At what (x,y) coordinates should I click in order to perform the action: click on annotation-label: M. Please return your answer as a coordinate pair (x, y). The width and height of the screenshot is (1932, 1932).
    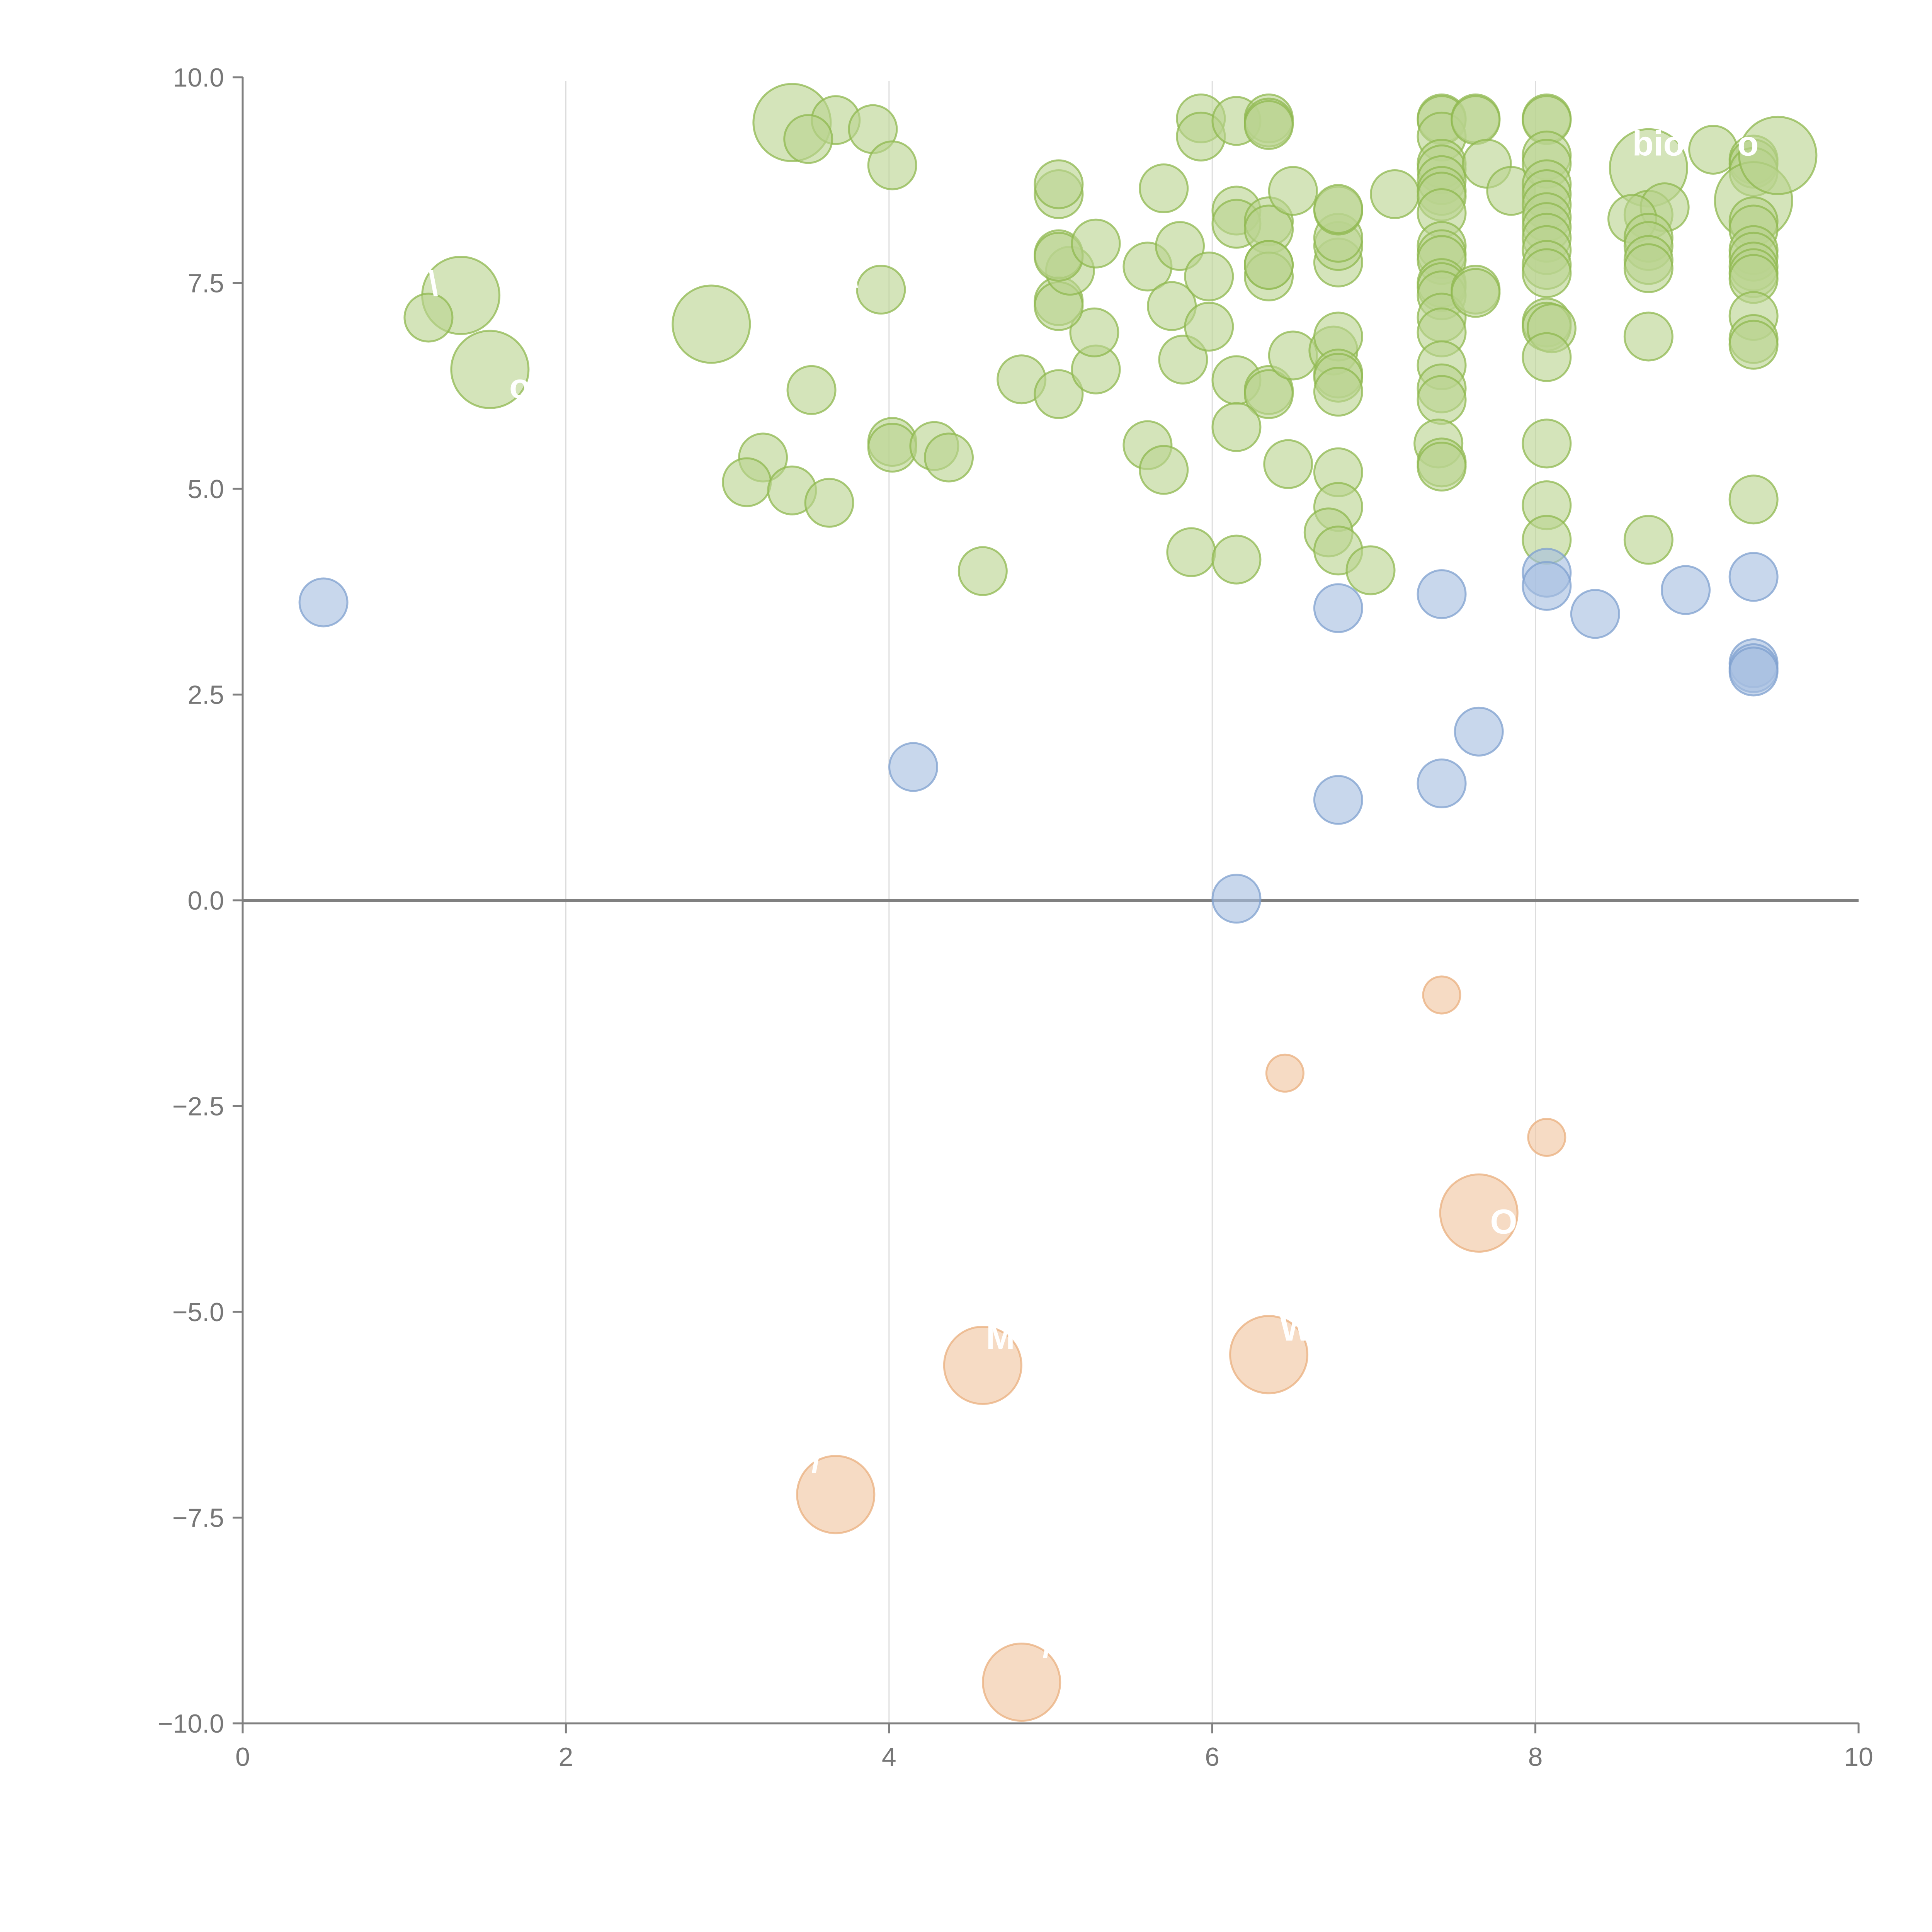
    Looking at the image, I should click on (1000, 1338).